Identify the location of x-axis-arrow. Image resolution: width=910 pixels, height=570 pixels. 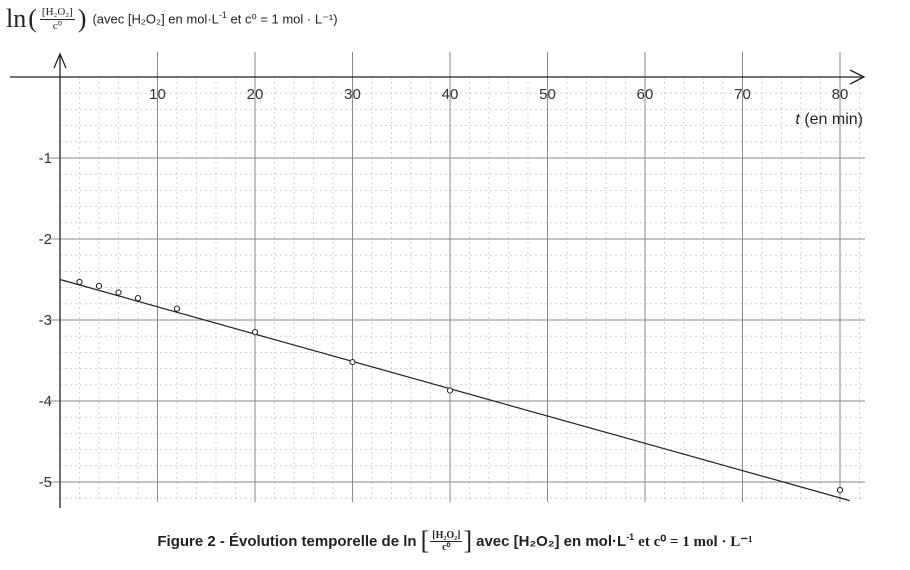
(857, 77).